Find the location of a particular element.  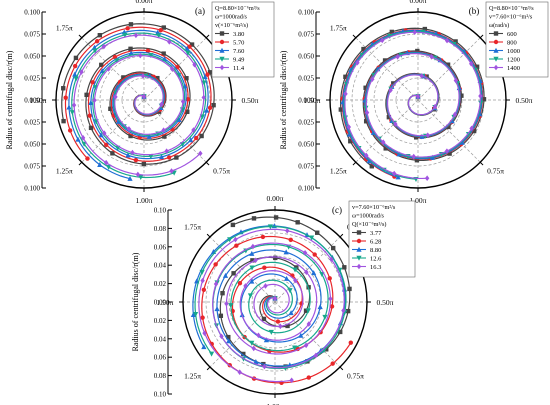

angle-label: 1.50π is located at coordinates (165, 302).